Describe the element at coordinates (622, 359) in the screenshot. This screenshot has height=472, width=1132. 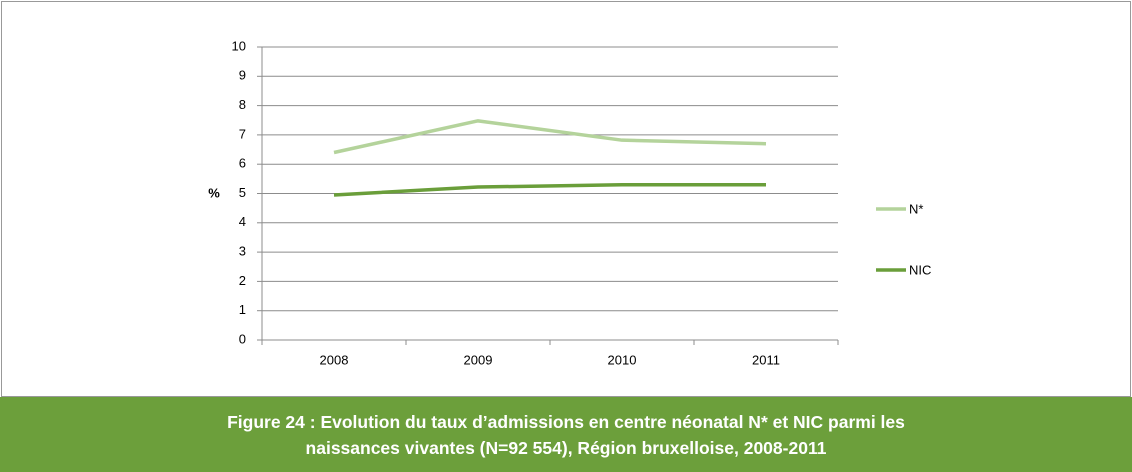
I see `x-tick-label: 2010` at that location.